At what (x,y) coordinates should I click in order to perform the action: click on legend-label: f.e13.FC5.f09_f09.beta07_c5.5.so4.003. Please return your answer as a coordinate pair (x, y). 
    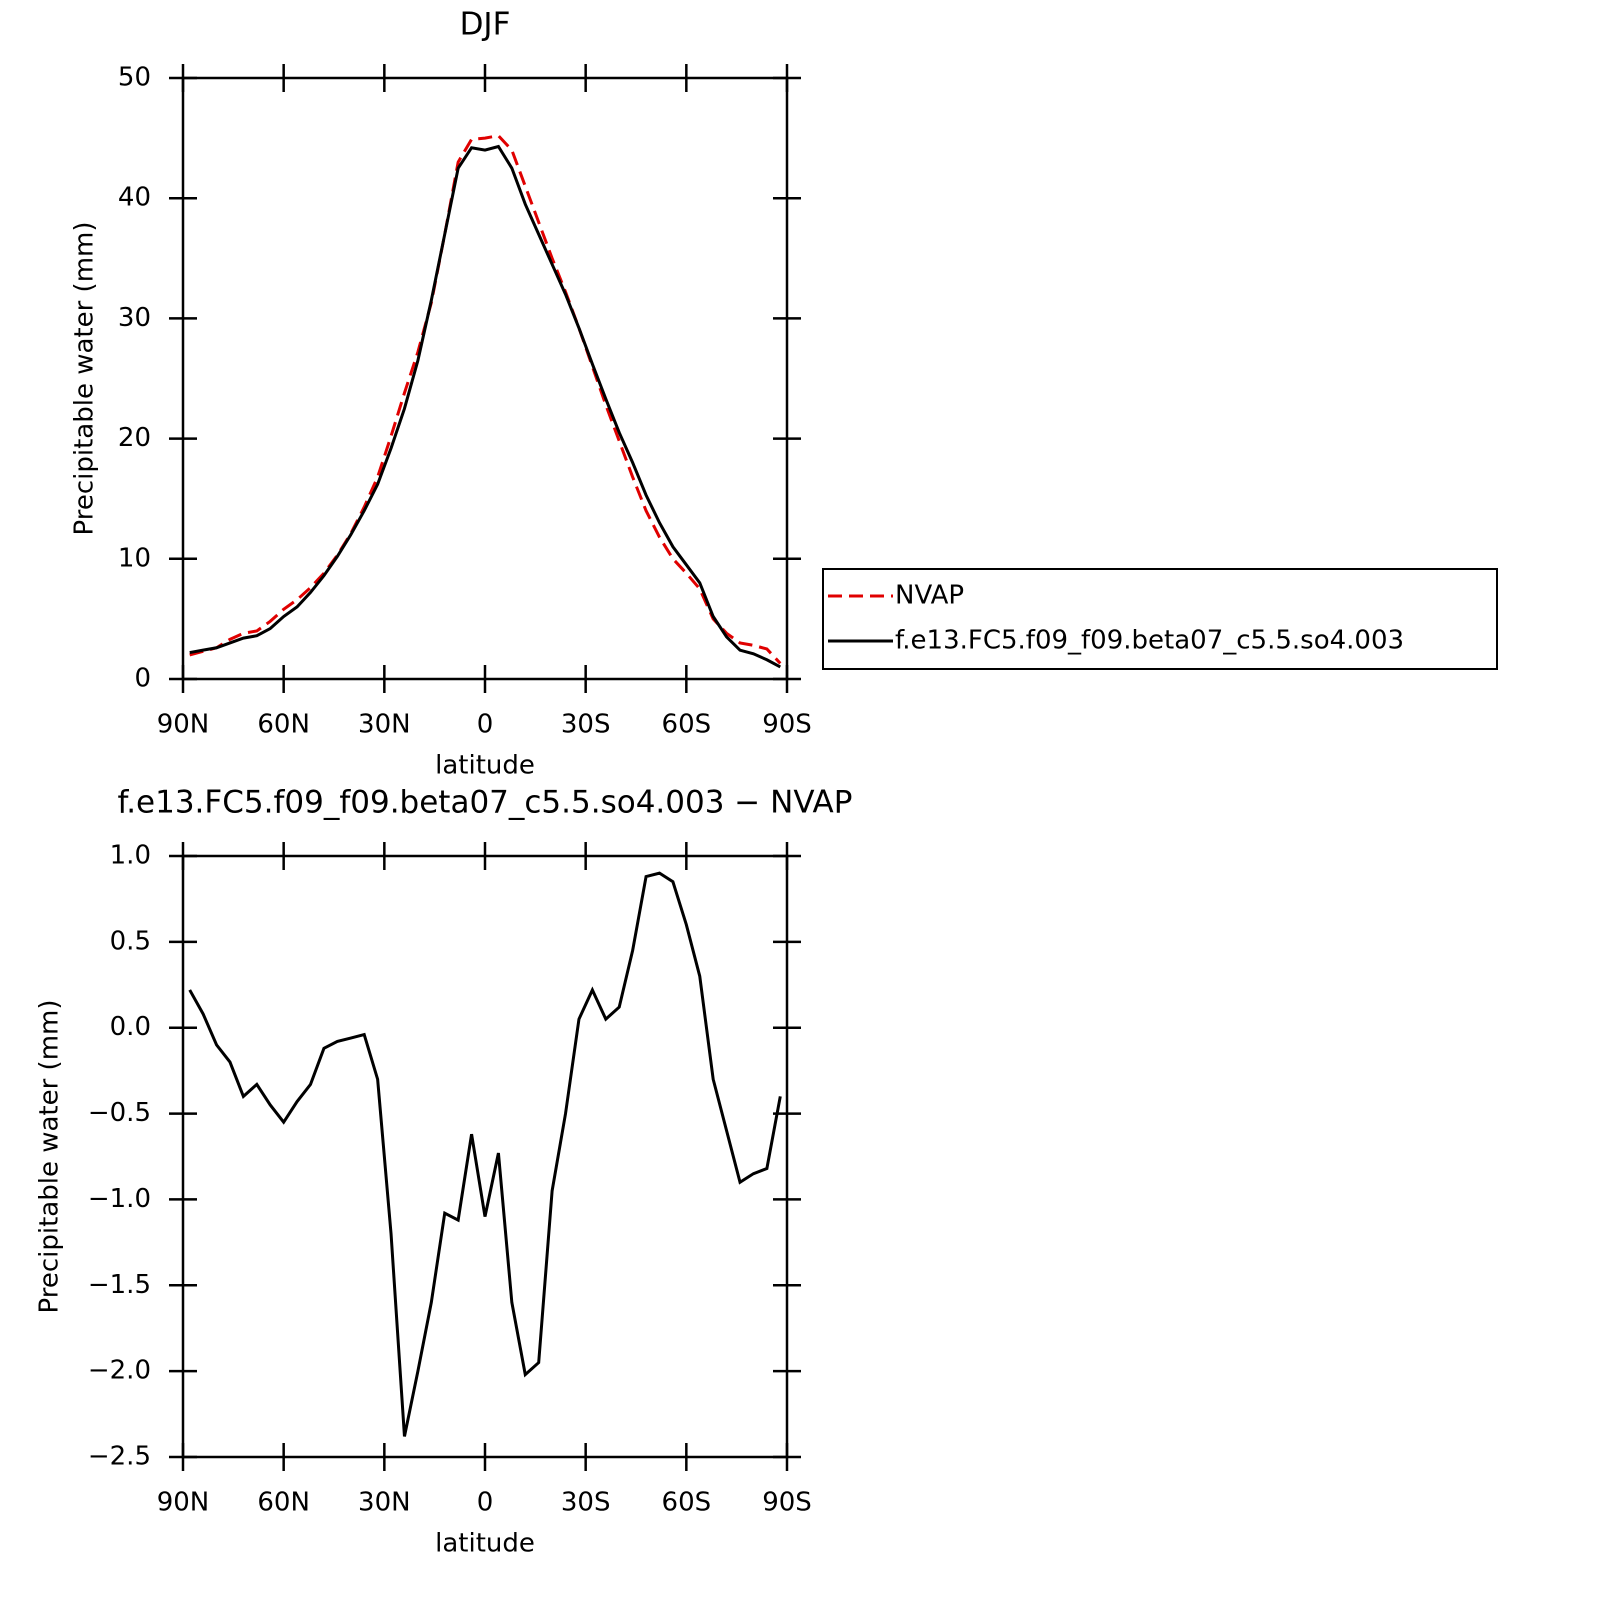
    Looking at the image, I should click on (1149, 641).